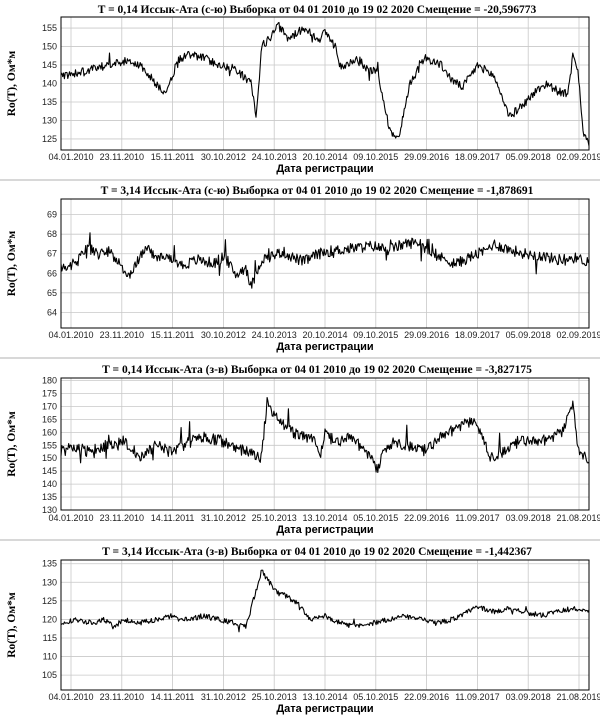 The height and width of the screenshot is (718, 600). What do you see at coordinates (52, 254) in the screenshot?
I see `y-tick-label: 67` at bounding box center [52, 254].